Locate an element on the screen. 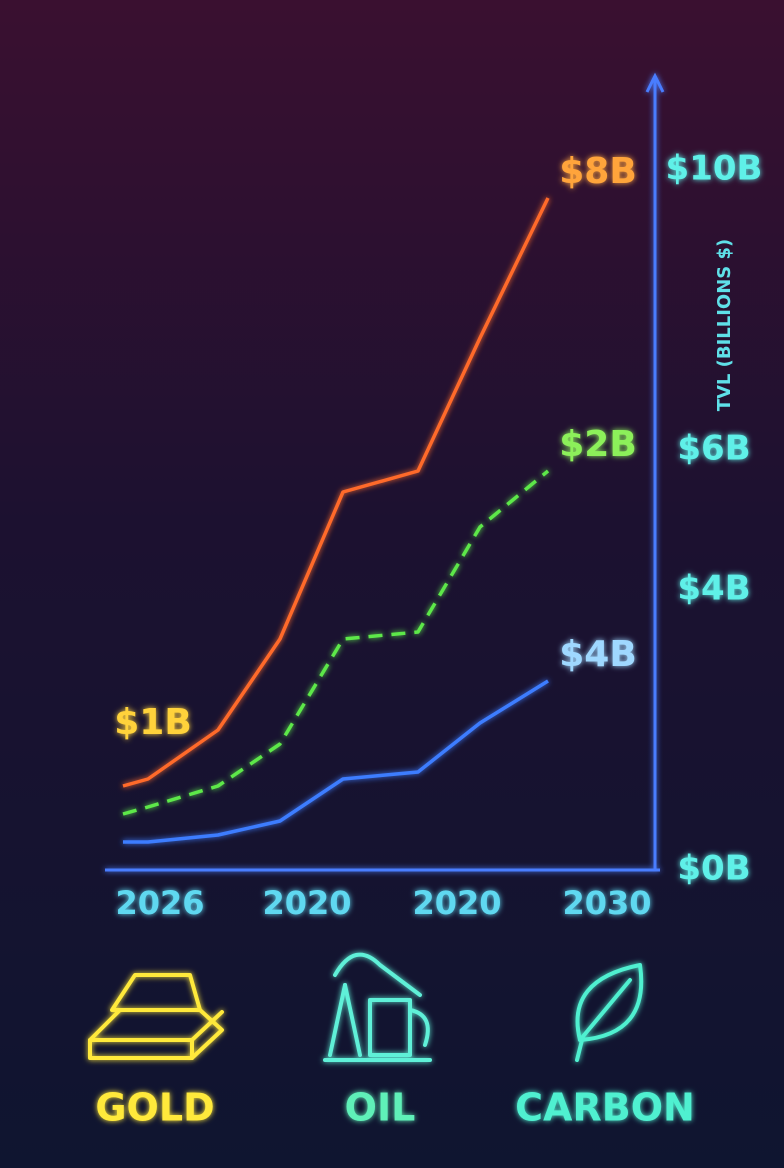 The image size is (784, 1168). x-tick-label: 2030 is located at coordinates (606, 903).